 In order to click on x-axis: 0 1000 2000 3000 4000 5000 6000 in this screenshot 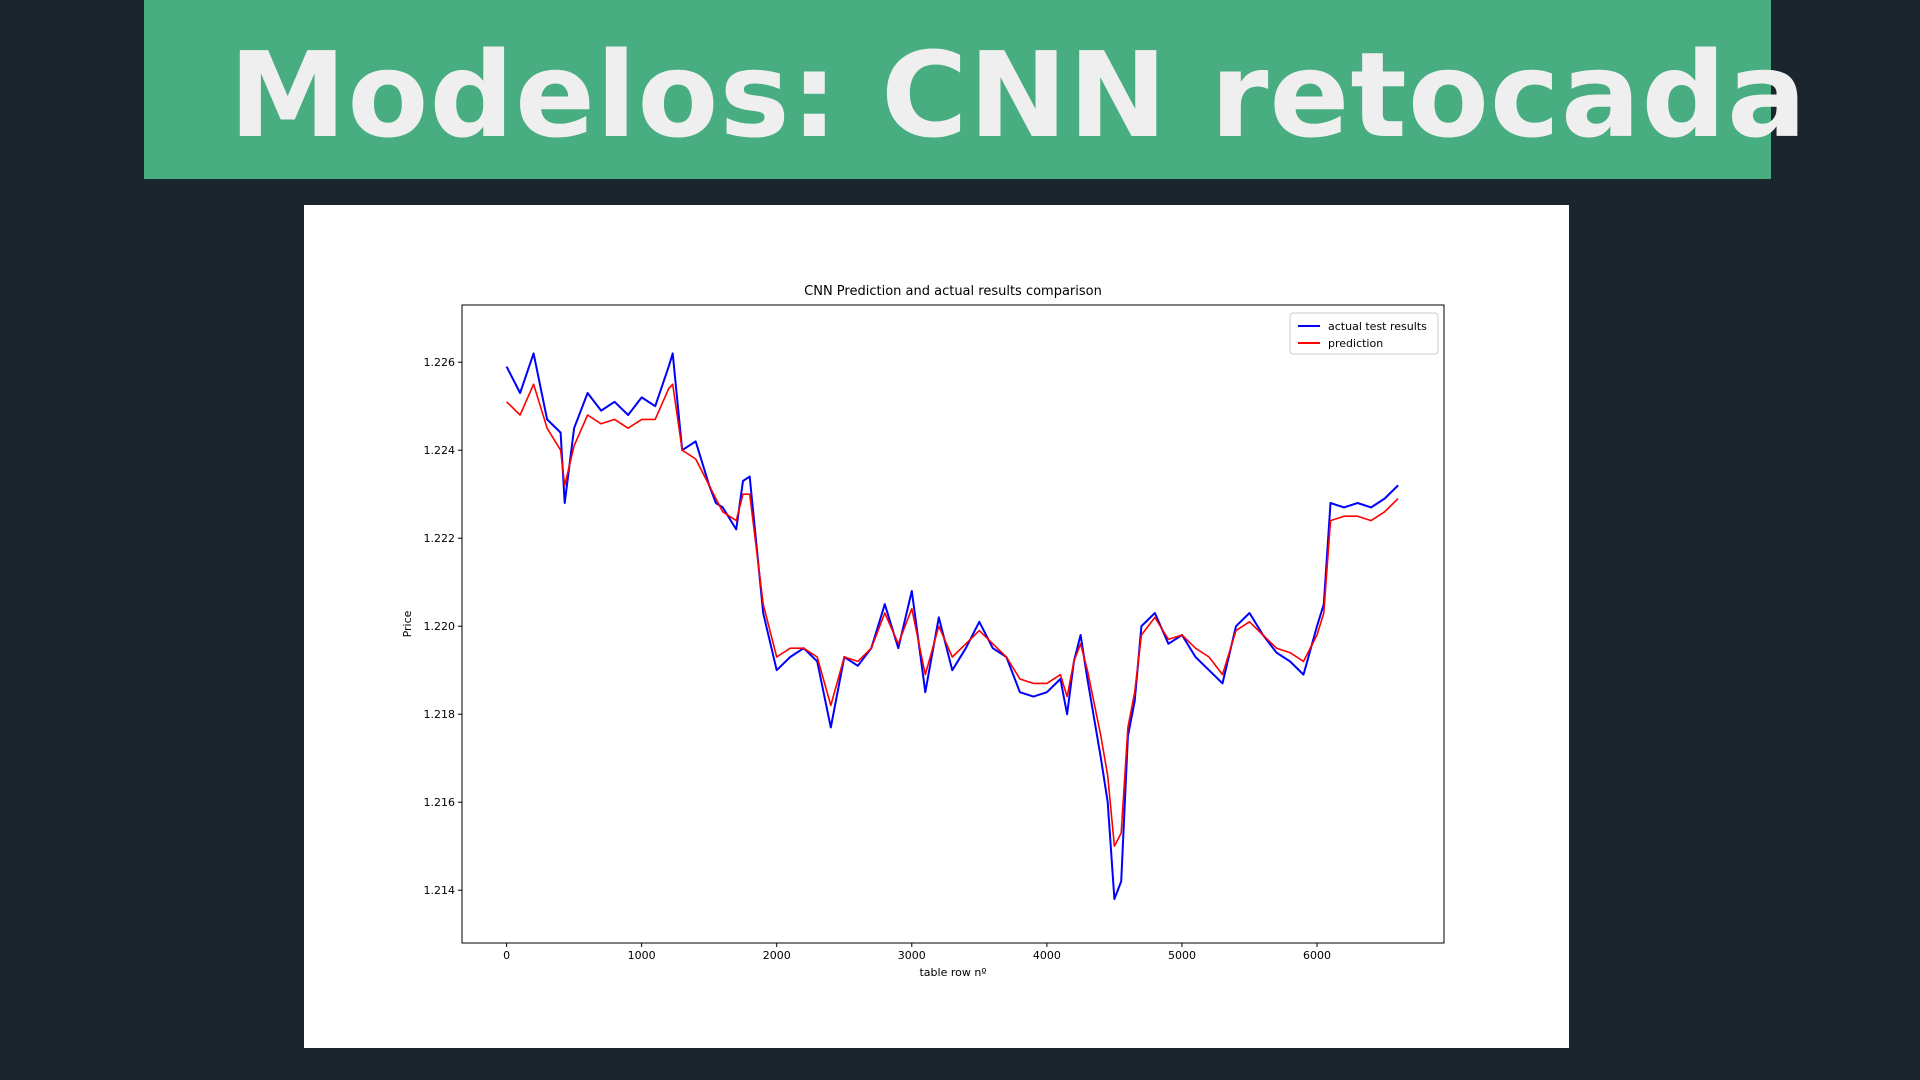, I will do `click(917, 952)`.